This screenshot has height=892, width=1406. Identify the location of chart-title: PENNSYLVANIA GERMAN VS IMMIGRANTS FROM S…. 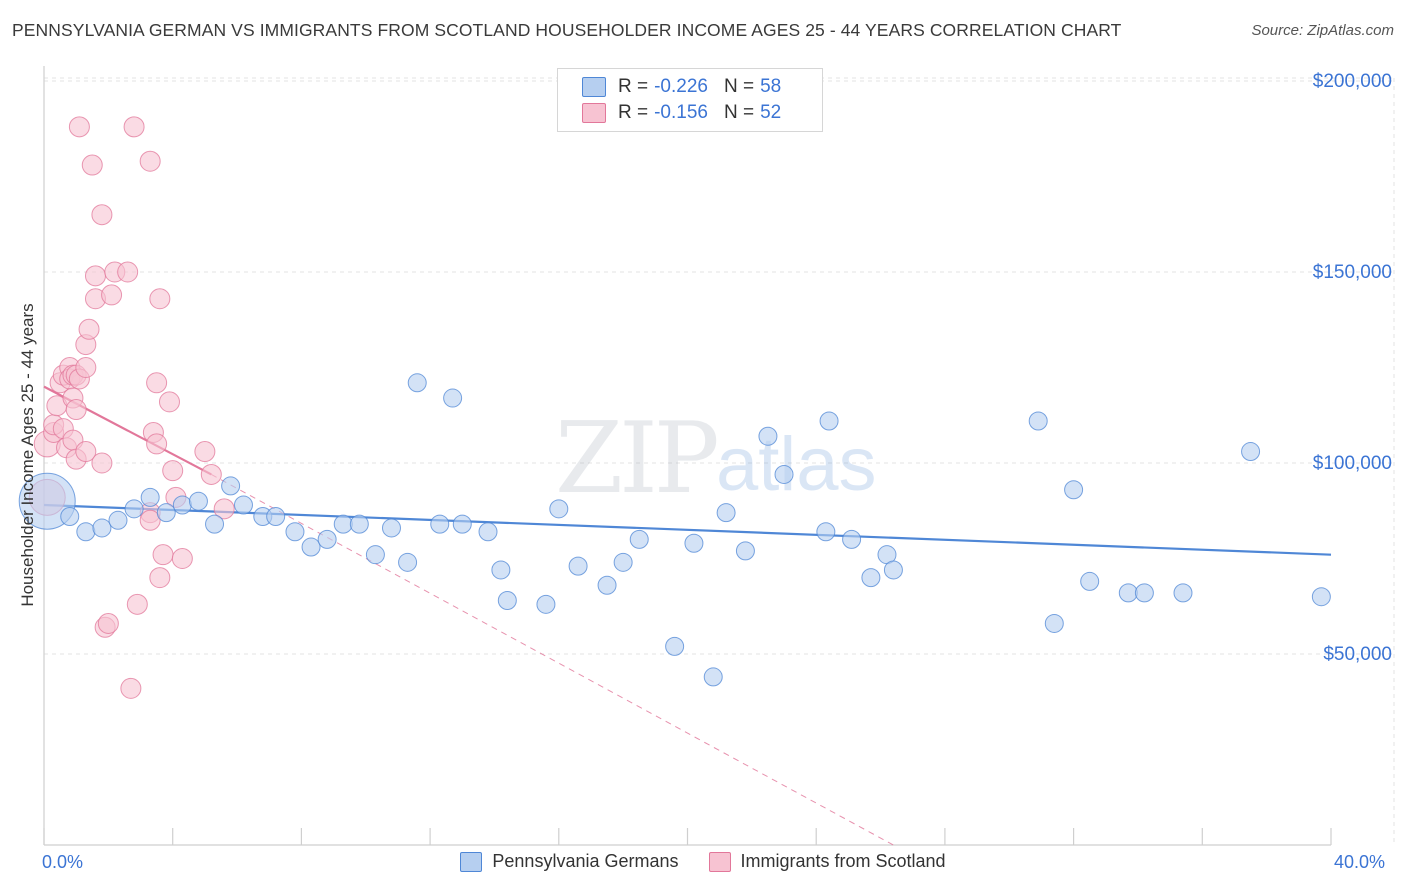
(567, 30).